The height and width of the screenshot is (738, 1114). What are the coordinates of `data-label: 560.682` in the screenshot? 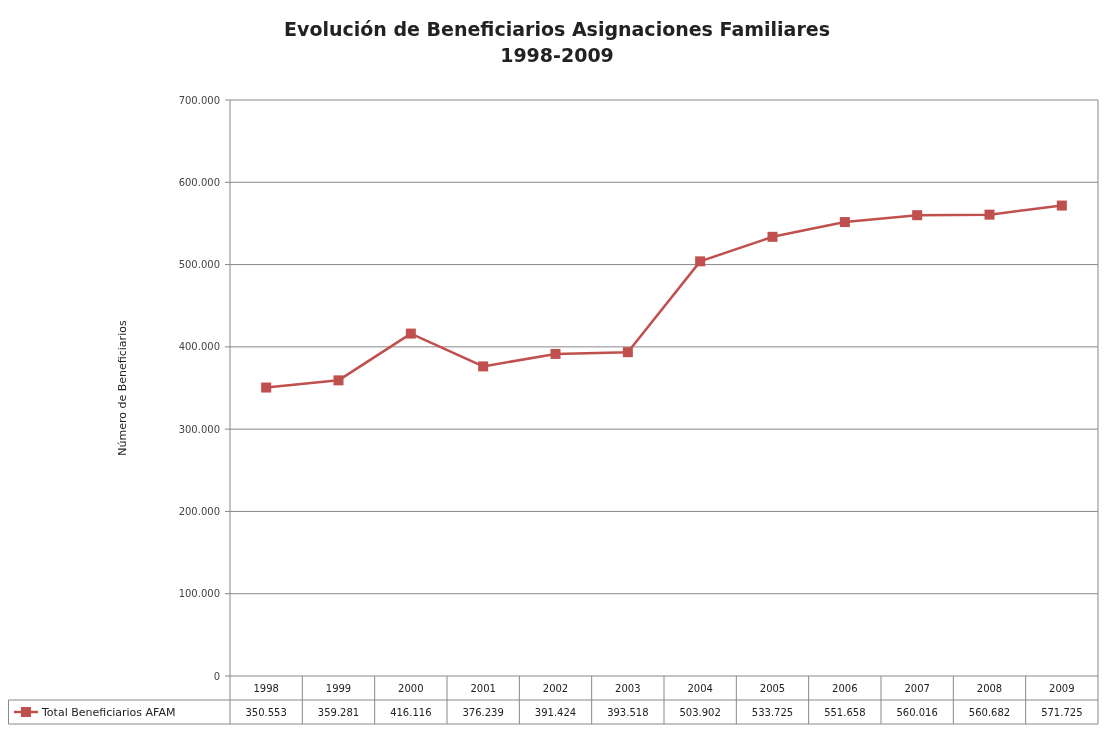 It's located at (989, 712).